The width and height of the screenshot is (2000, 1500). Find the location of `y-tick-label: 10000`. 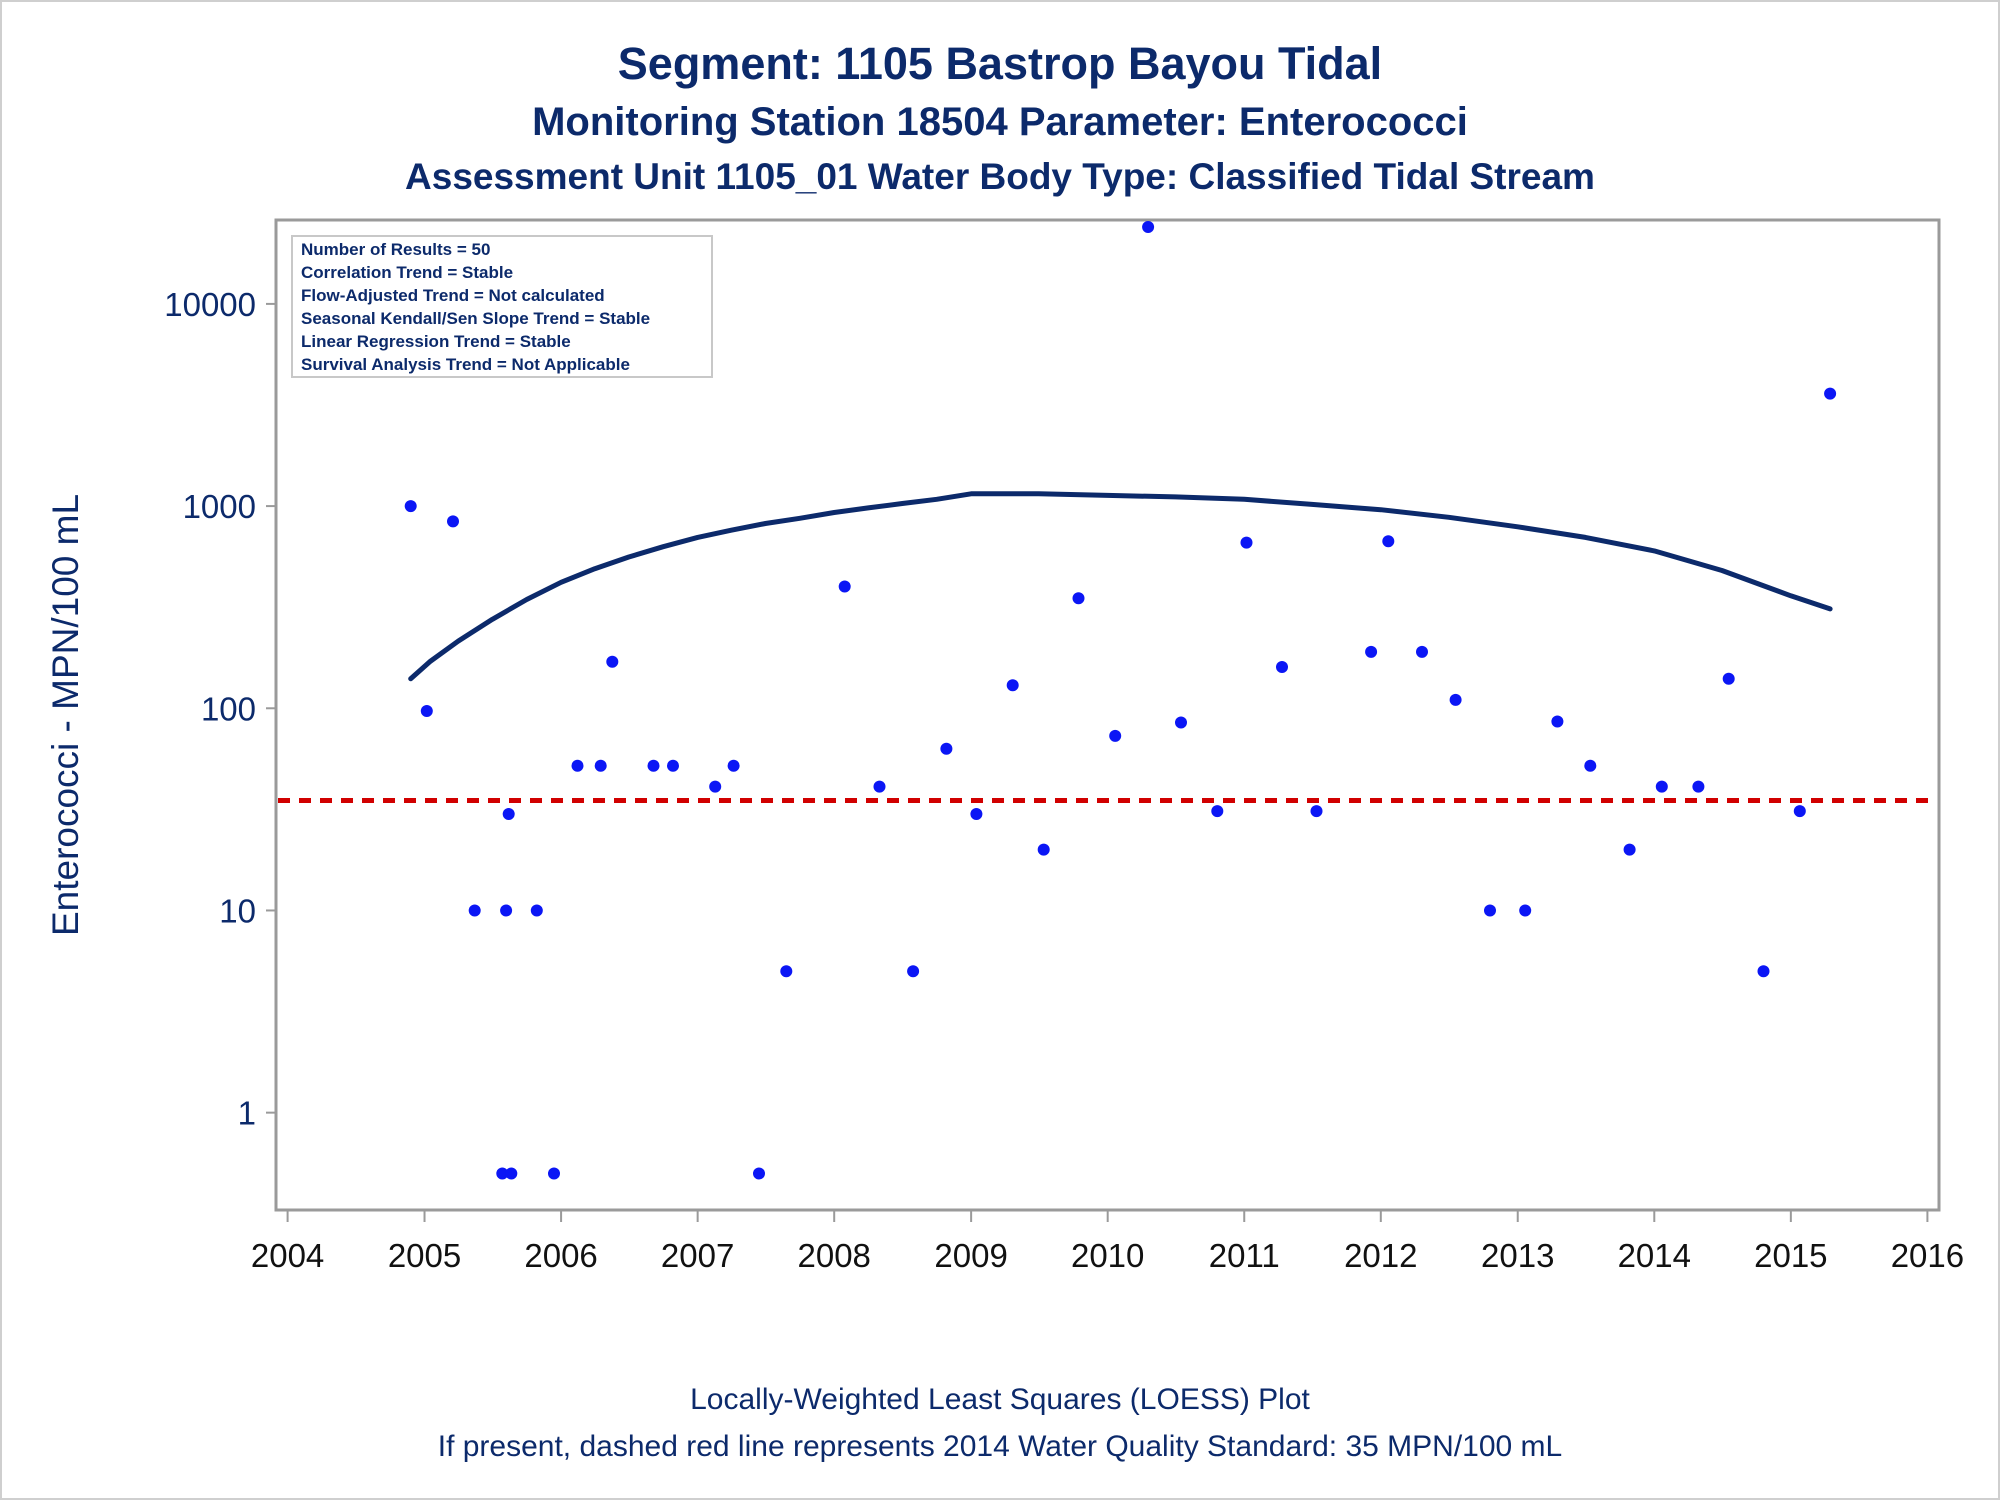

y-tick-label: 10000 is located at coordinates (210, 304).